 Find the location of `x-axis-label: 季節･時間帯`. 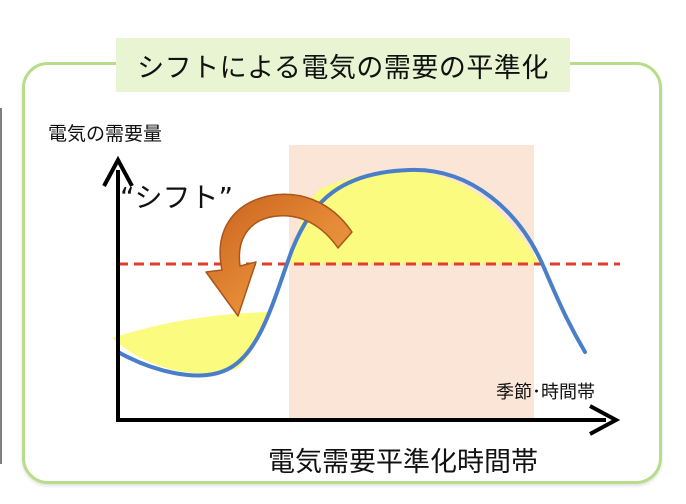

x-axis-label: 季節･時間帯 is located at coordinates (545, 392).